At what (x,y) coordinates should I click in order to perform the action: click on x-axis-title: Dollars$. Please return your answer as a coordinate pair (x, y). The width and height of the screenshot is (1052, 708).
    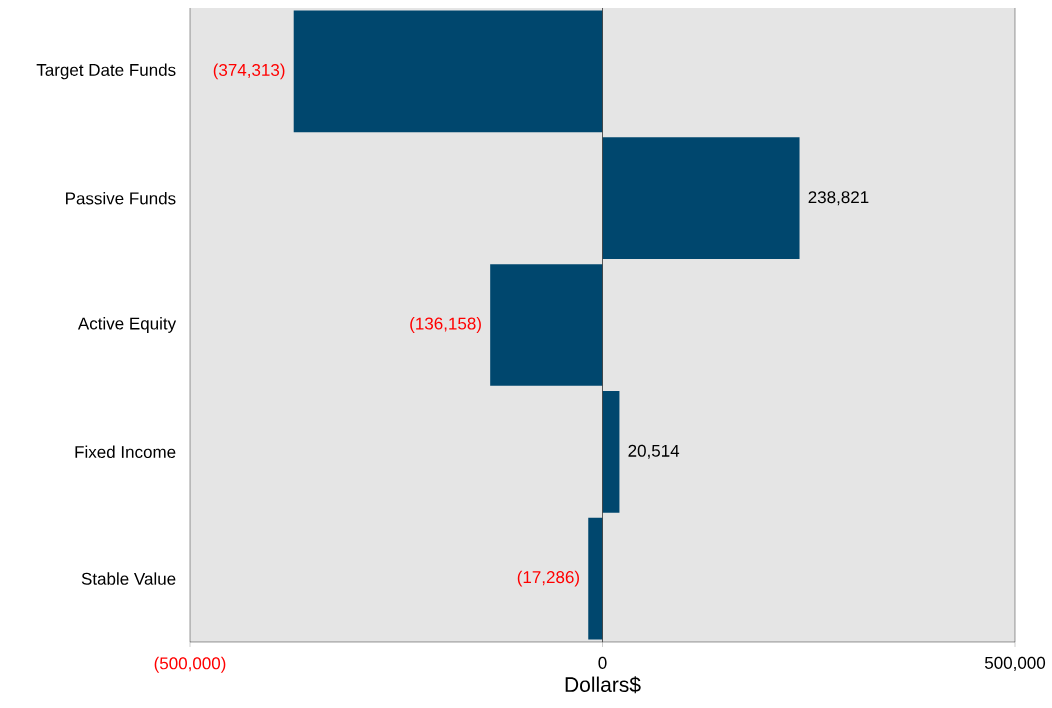
    Looking at the image, I should click on (603, 685).